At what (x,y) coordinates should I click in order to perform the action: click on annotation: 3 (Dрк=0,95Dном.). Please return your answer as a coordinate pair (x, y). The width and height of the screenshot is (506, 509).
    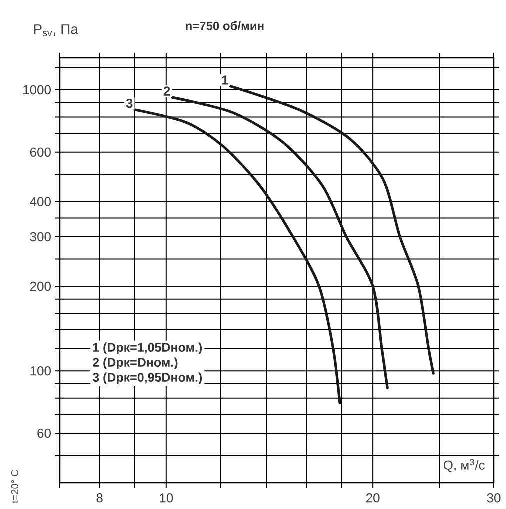
    Looking at the image, I should click on (147, 378).